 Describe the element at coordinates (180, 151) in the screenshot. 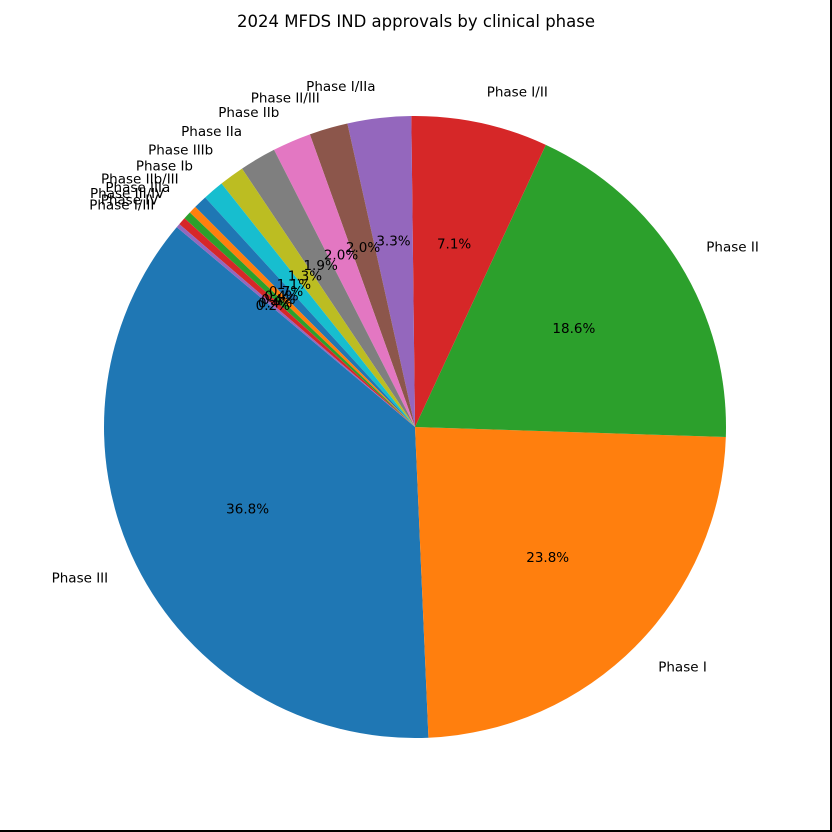

I see `label-phase-iiib: Phase IIIb` at that location.